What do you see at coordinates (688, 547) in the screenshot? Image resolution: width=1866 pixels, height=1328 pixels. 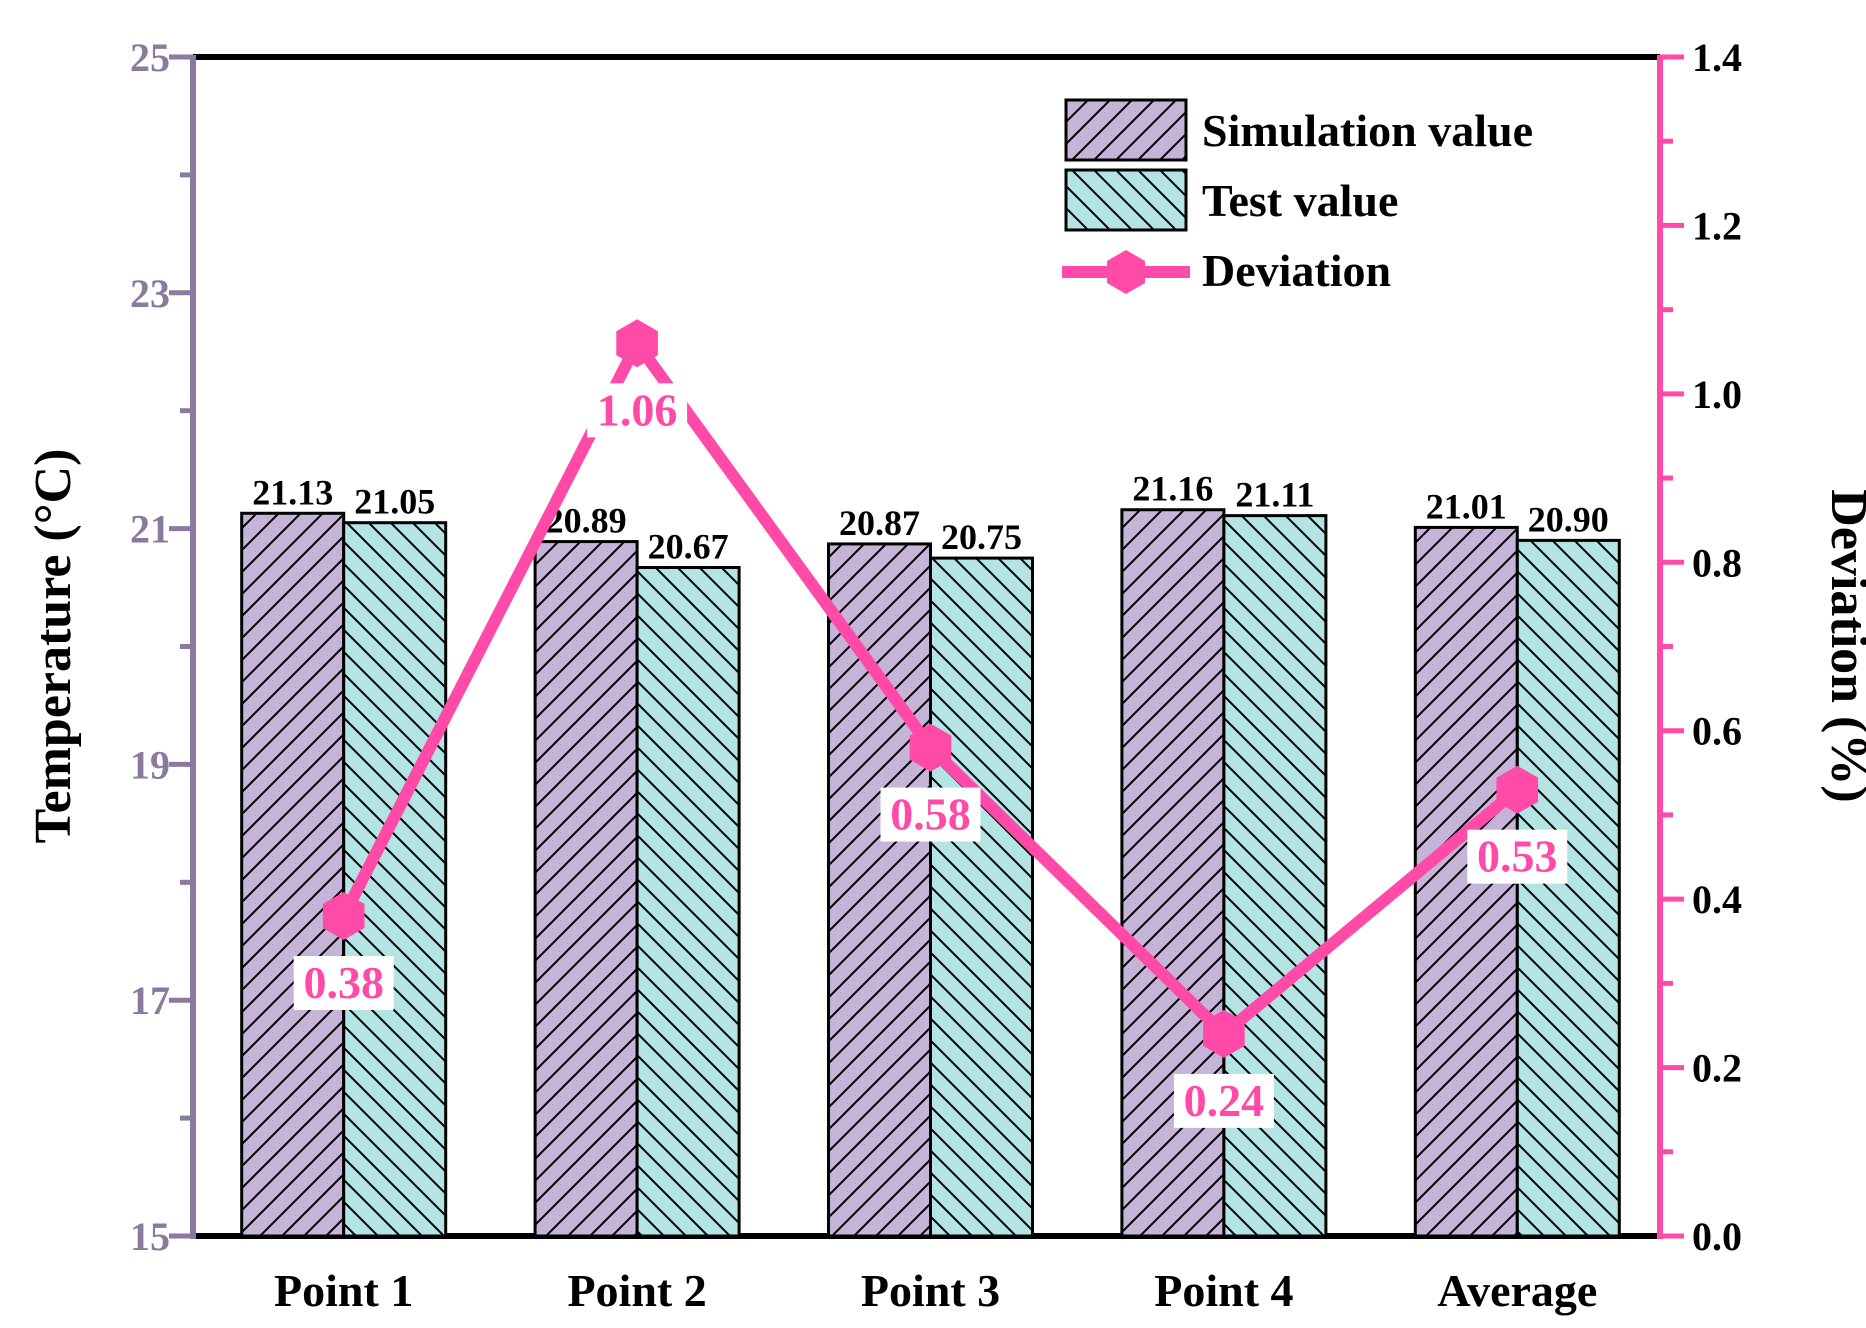 I see `bar-label-test: 20.67` at bounding box center [688, 547].